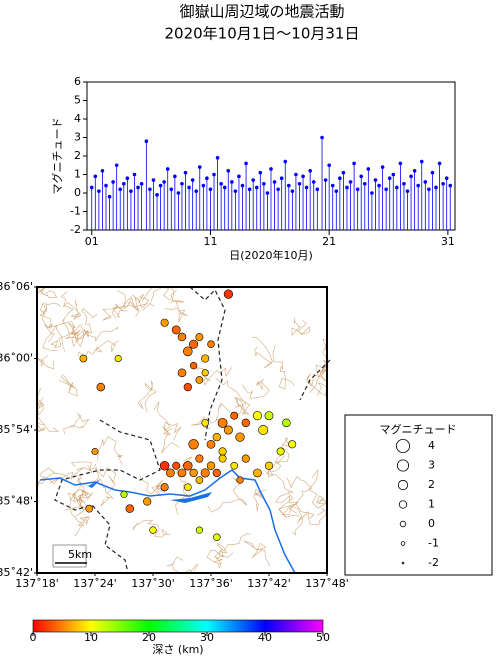 This screenshot has width=500, height=657. I want to click on river, so click(167, 521).